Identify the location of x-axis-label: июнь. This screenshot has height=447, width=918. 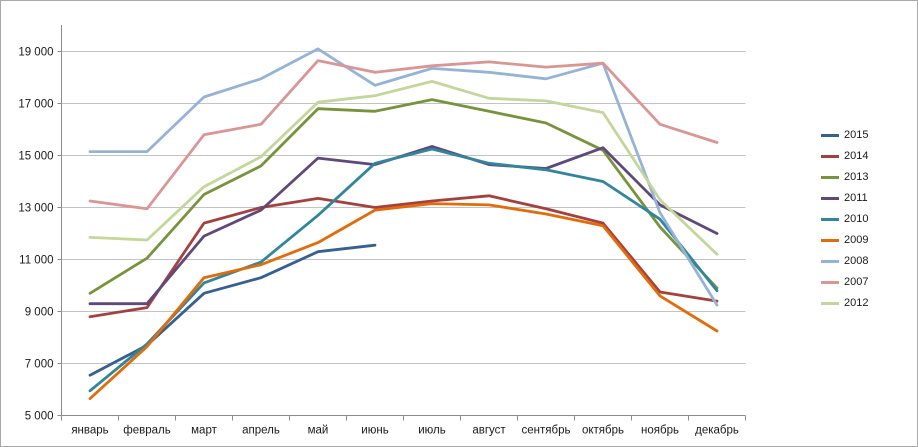
(374, 431).